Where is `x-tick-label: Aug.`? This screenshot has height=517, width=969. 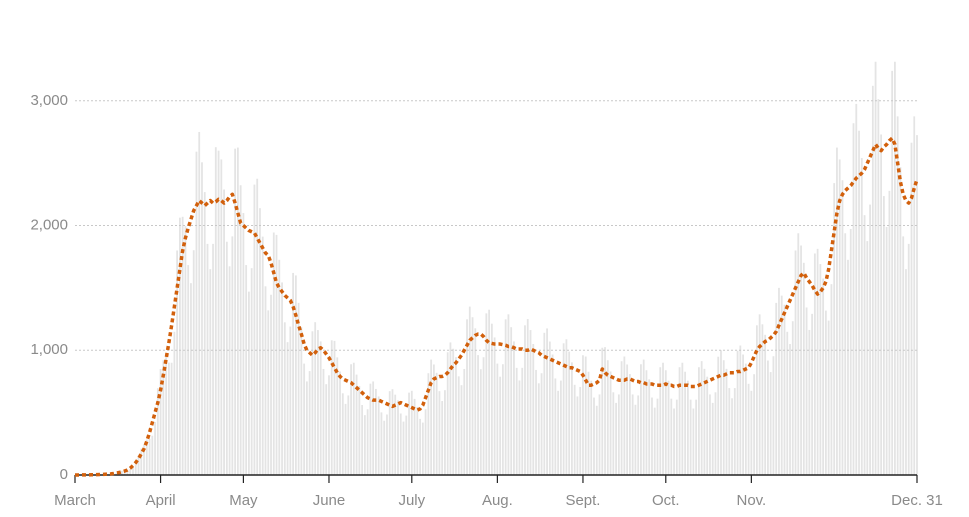
x-tick-label: Aug. is located at coordinates (497, 500).